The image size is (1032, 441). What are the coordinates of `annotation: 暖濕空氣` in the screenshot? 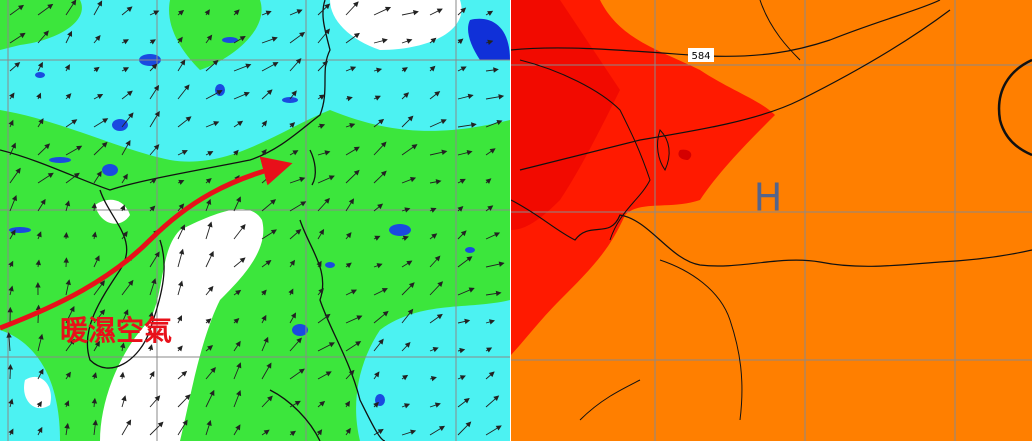 It's located at (116, 330).